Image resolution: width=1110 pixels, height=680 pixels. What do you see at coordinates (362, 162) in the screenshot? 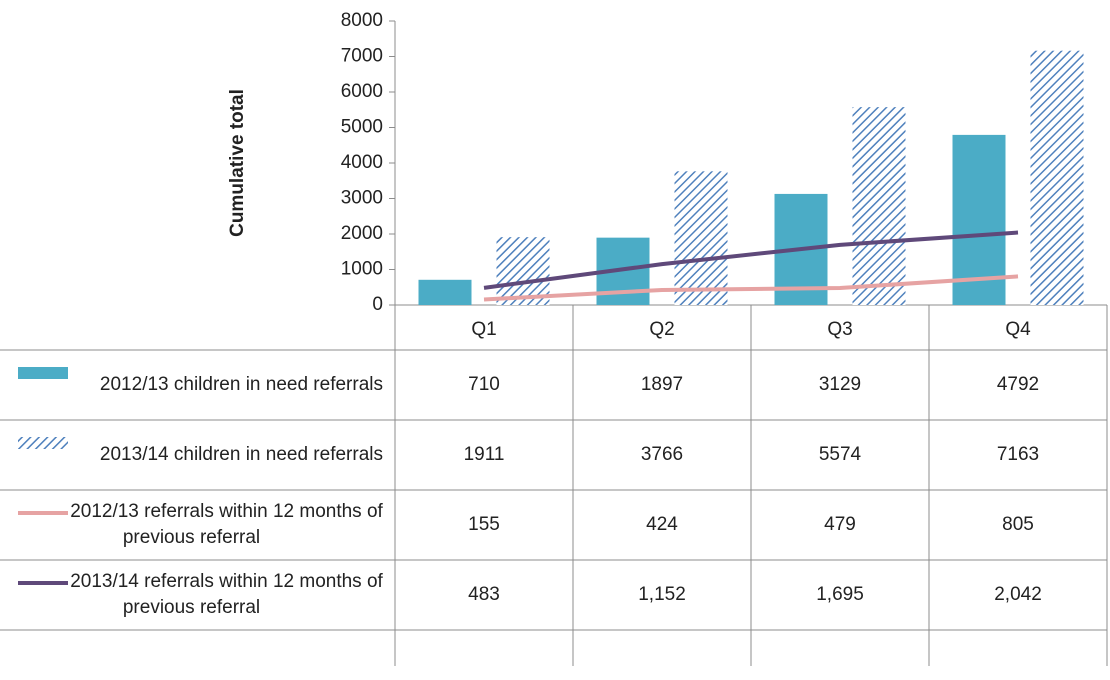
I see `y-tick-label: 4000` at bounding box center [362, 162].